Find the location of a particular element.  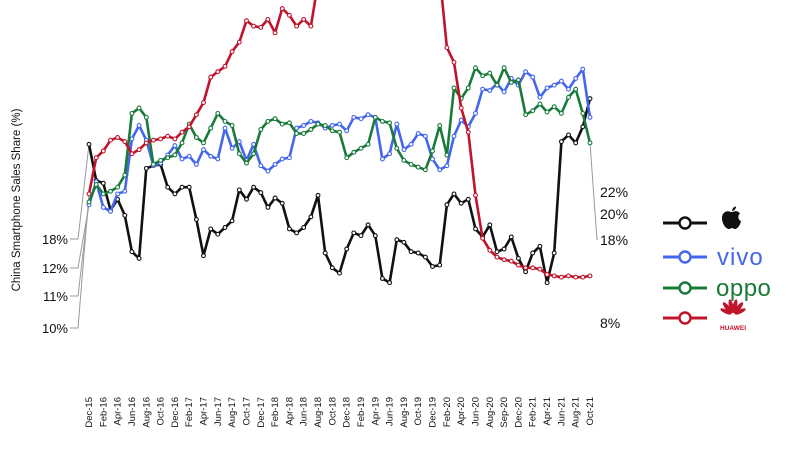

x-tick-label: Aug-21 is located at coordinates (576, 412).